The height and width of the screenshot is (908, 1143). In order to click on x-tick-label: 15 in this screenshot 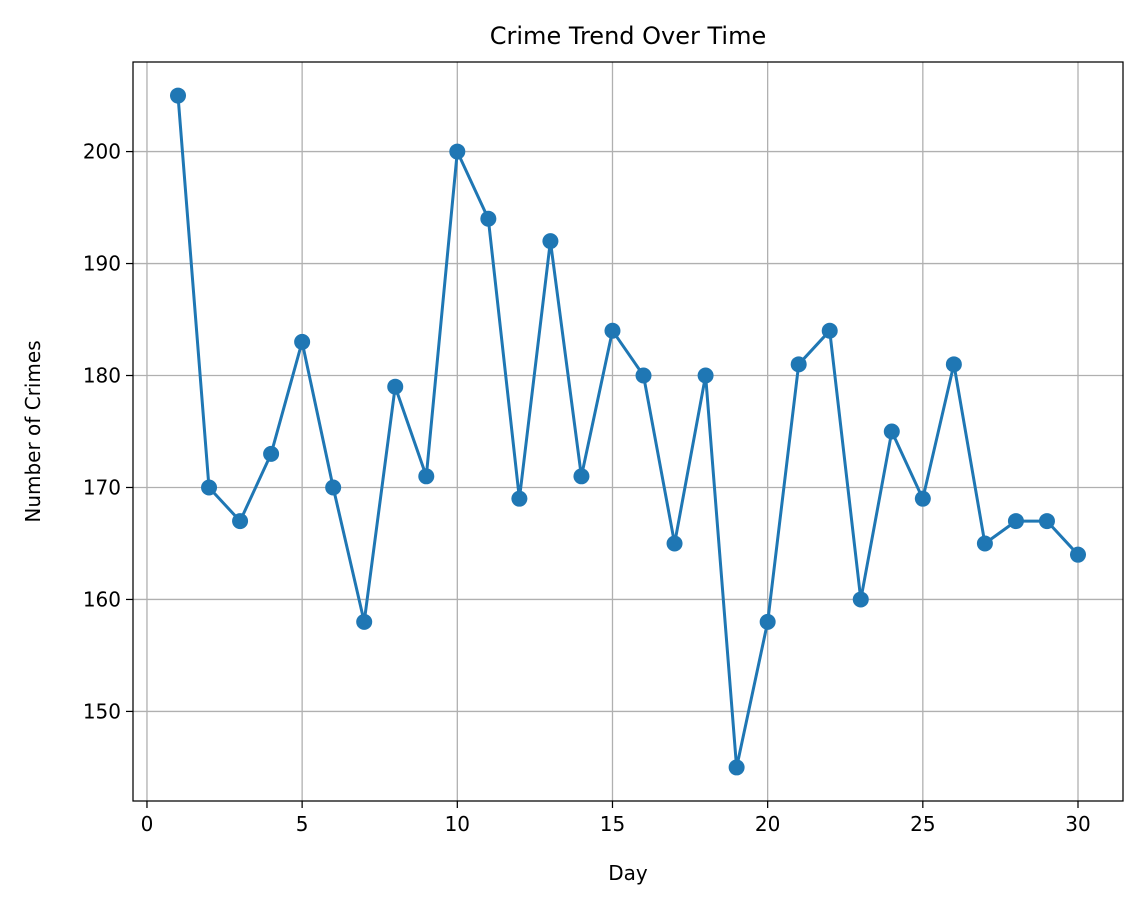, I will do `click(612, 824)`.